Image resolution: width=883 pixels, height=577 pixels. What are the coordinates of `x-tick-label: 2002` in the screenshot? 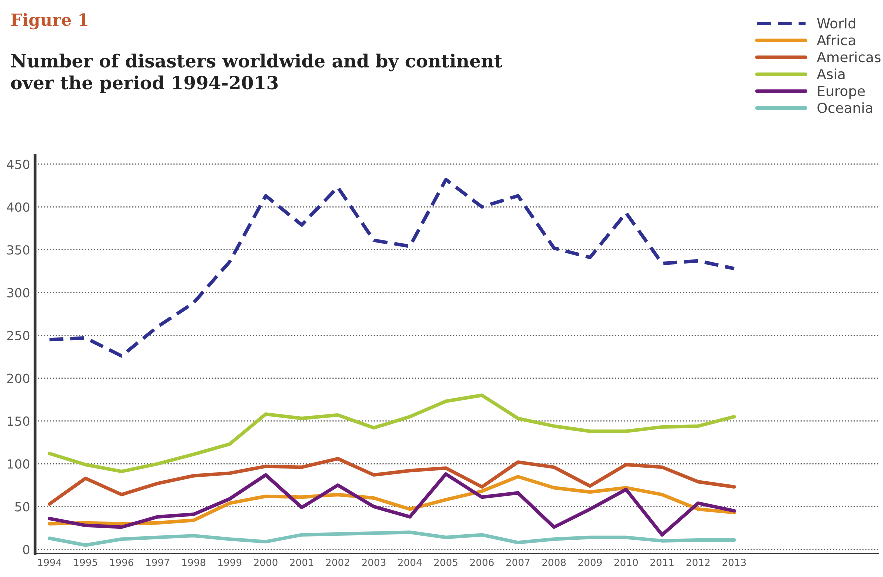 It's located at (338, 562).